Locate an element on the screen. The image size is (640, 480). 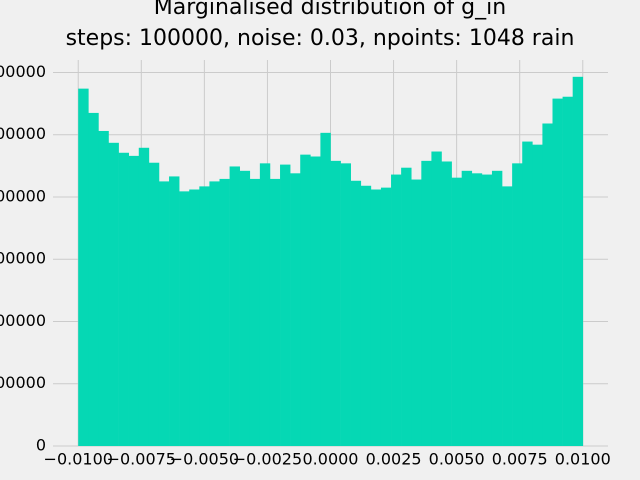
y-tick-label: 0 is located at coordinates (41, 445).